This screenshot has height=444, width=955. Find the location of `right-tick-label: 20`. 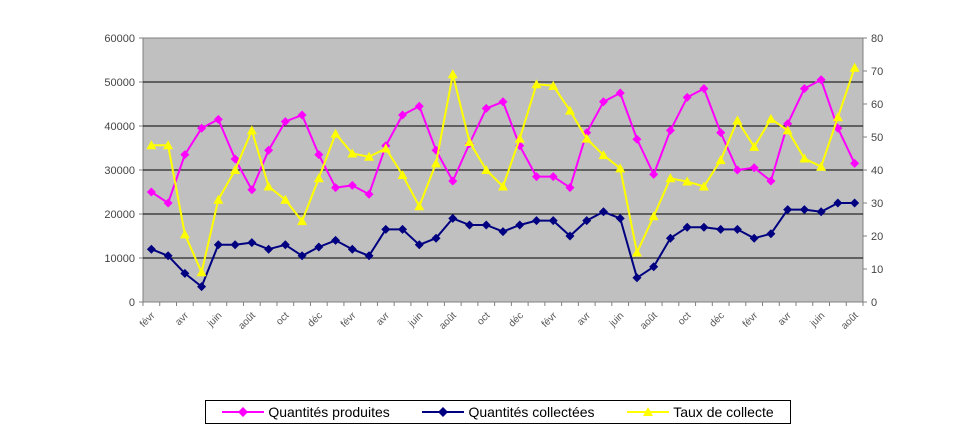

right-tick-label: 20 is located at coordinates (877, 237).